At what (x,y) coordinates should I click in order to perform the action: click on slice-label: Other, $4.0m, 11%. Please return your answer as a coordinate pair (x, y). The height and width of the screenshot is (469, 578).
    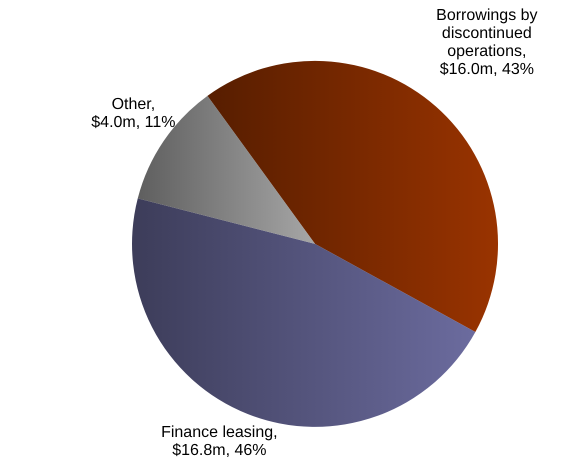
    Looking at the image, I should click on (133, 114).